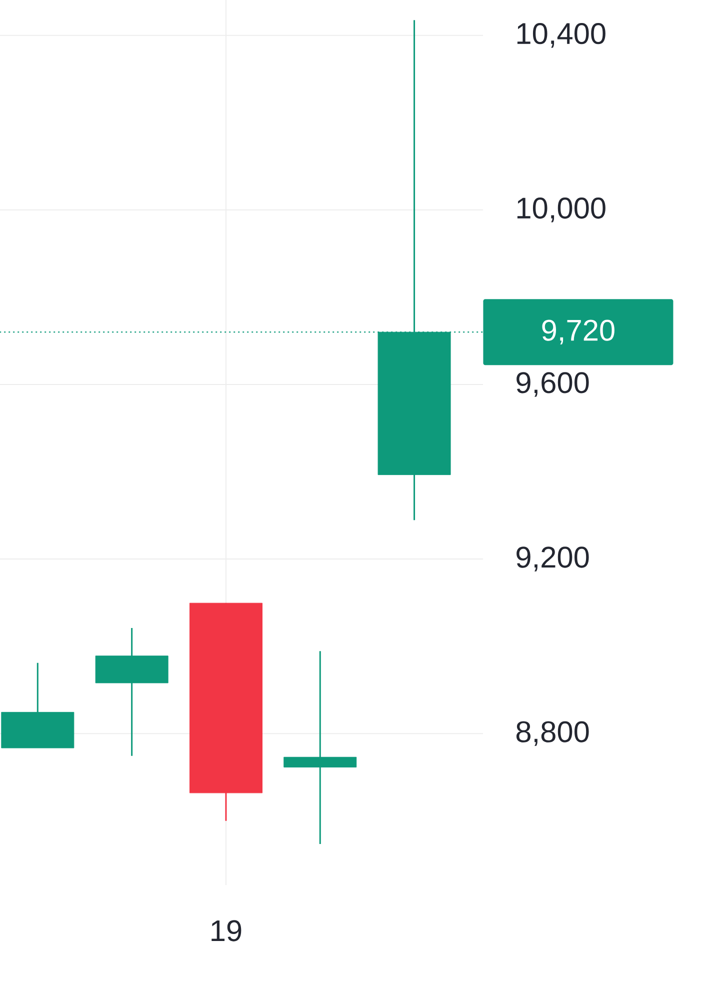  I want to click on x-tick-label: 19, so click(227, 931).